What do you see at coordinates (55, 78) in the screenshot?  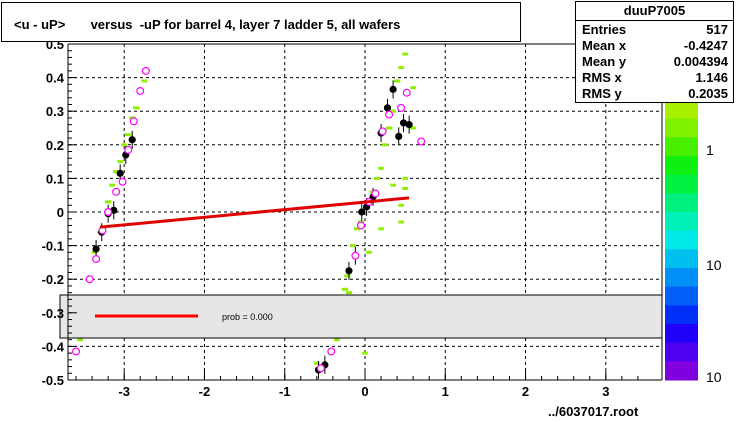 I see `y-tick-label: 0.4` at bounding box center [55, 78].